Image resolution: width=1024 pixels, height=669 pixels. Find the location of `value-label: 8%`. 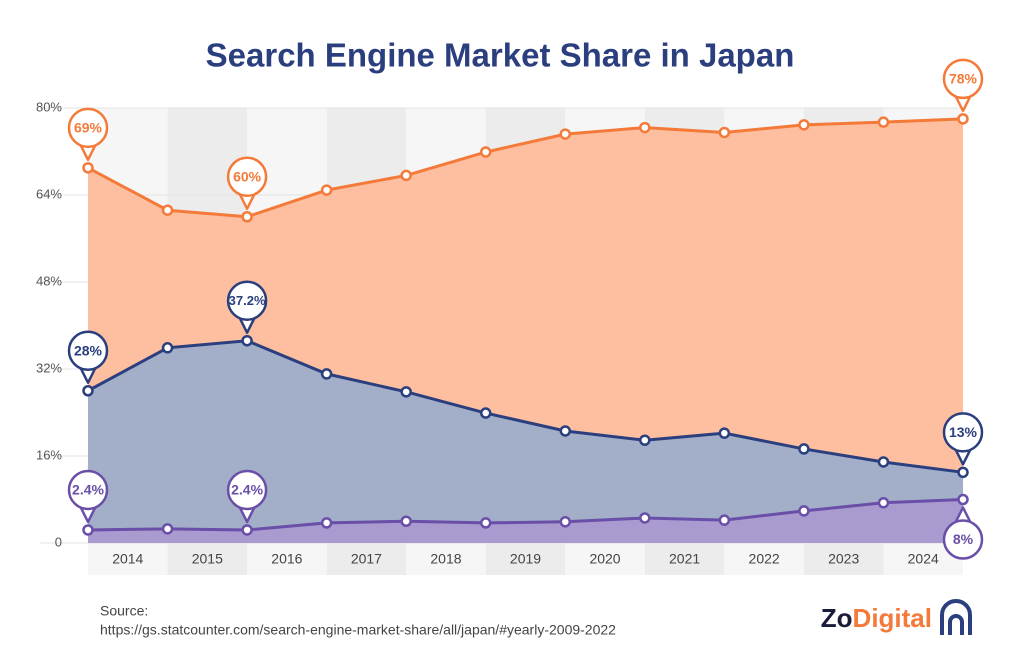

value-label: 8% is located at coordinates (963, 539).